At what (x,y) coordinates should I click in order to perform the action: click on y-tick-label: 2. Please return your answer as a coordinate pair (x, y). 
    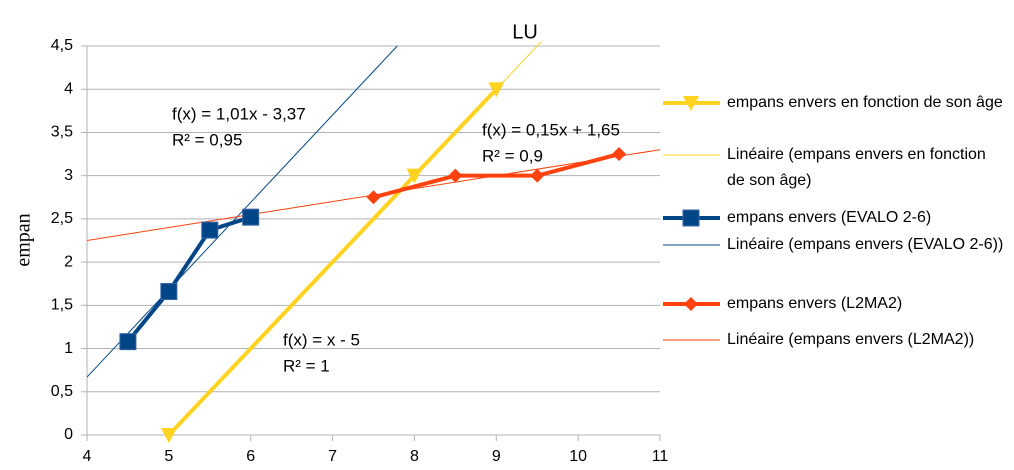
    Looking at the image, I should click on (68, 261).